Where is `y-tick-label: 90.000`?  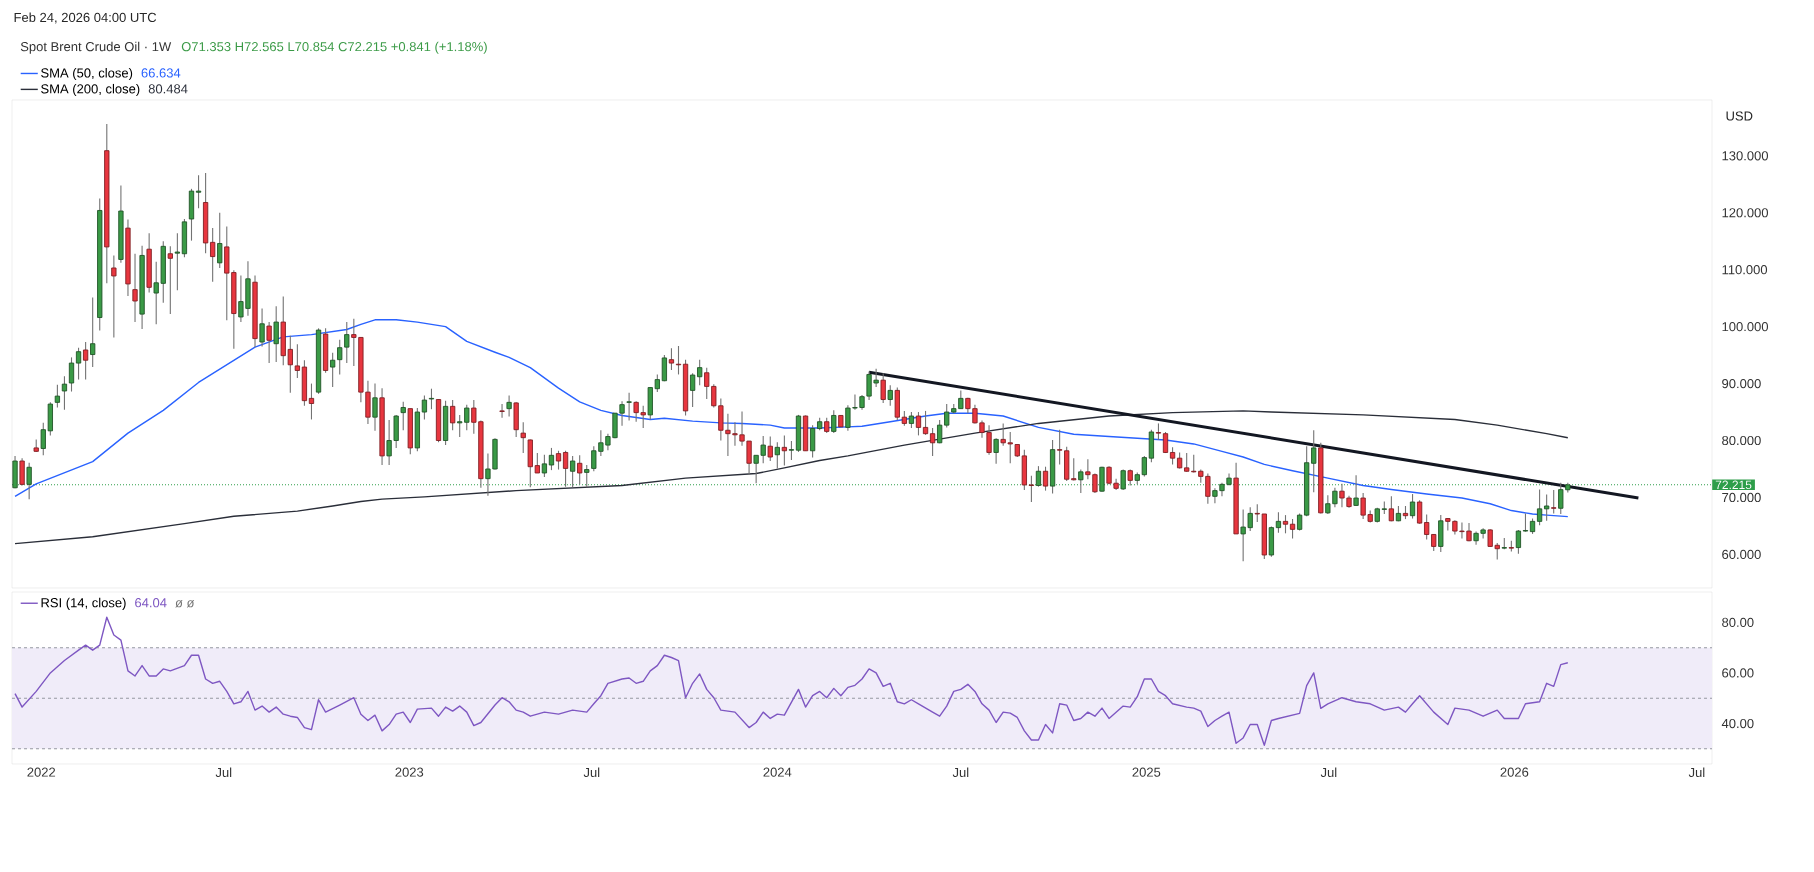
y-tick-label: 90.000 is located at coordinates (1741, 383).